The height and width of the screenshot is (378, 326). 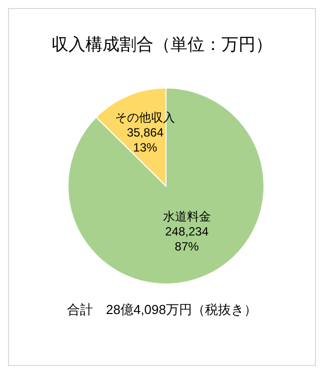 What do you see at coordinates (162, 45) in the screenshot?
I see `chart-title: 収入構成割合（単位：万円）` at bounding box center [162, 45].